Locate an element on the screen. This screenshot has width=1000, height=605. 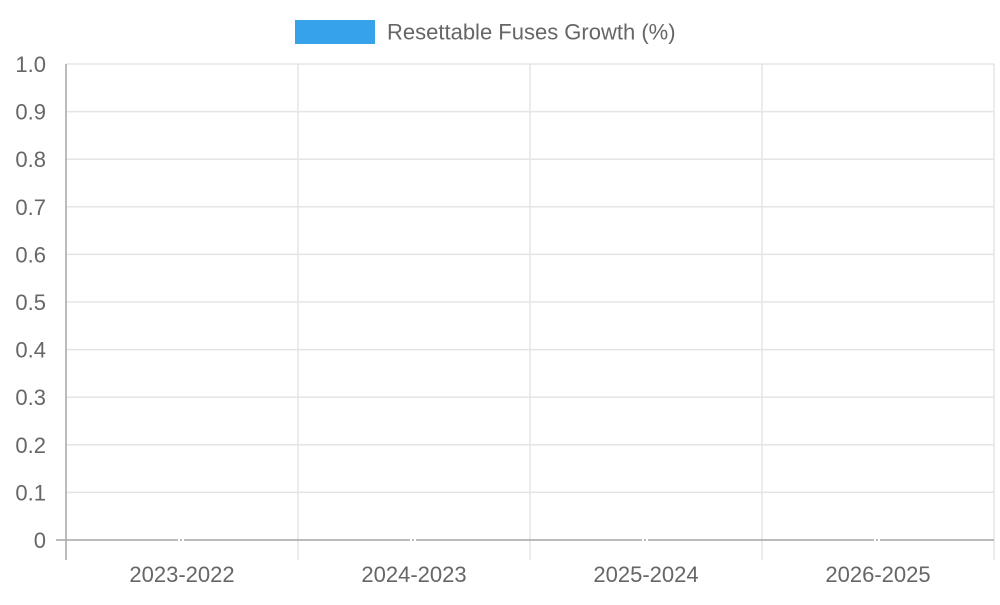
x-tick-label: 2026-2025 is located at coordinates (877, 574).